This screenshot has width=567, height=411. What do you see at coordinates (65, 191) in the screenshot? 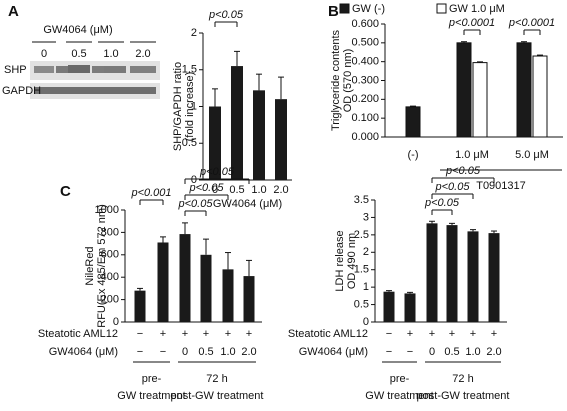
I see `panel-label: C` at bounding box center [65, 191].